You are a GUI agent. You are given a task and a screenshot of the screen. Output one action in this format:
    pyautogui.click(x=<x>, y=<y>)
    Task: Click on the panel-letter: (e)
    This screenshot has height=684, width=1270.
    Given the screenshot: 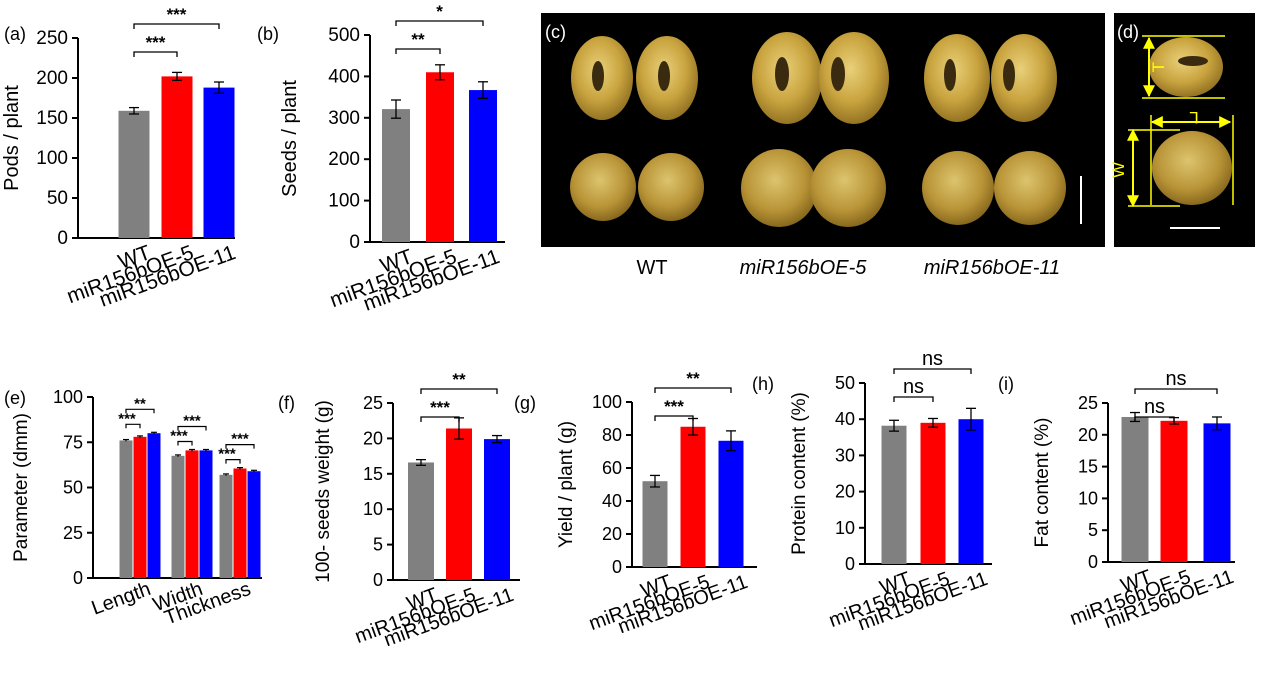 What is the action you would take?
    pyautogui.click(x=15, y=398)
    